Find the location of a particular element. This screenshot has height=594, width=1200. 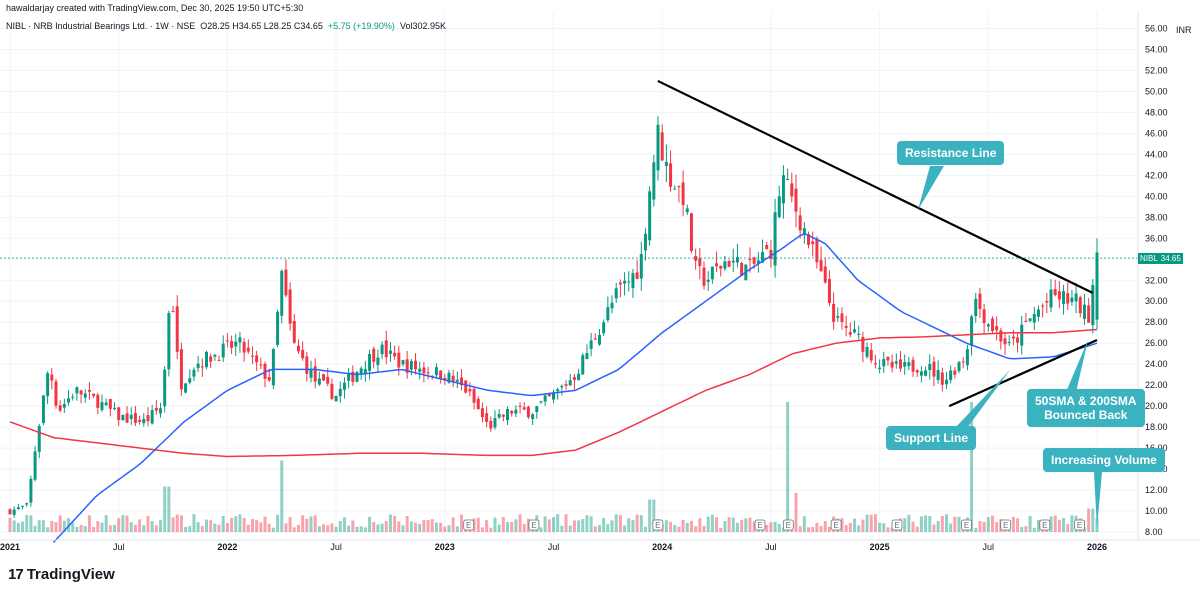

time-tick-label: 2024 is located at coordinates (662, 547).